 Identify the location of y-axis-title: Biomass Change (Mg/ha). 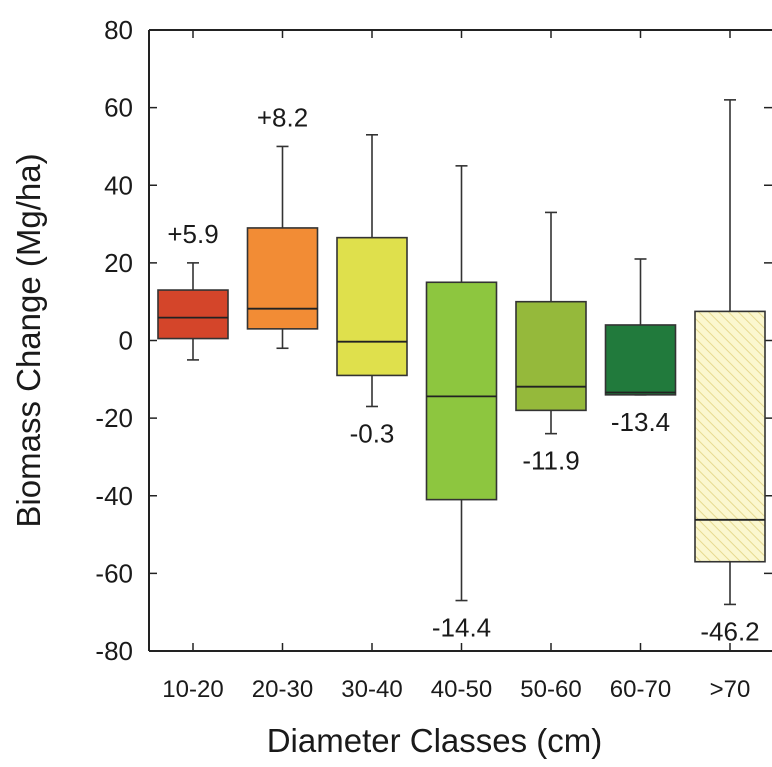
(28, 340).